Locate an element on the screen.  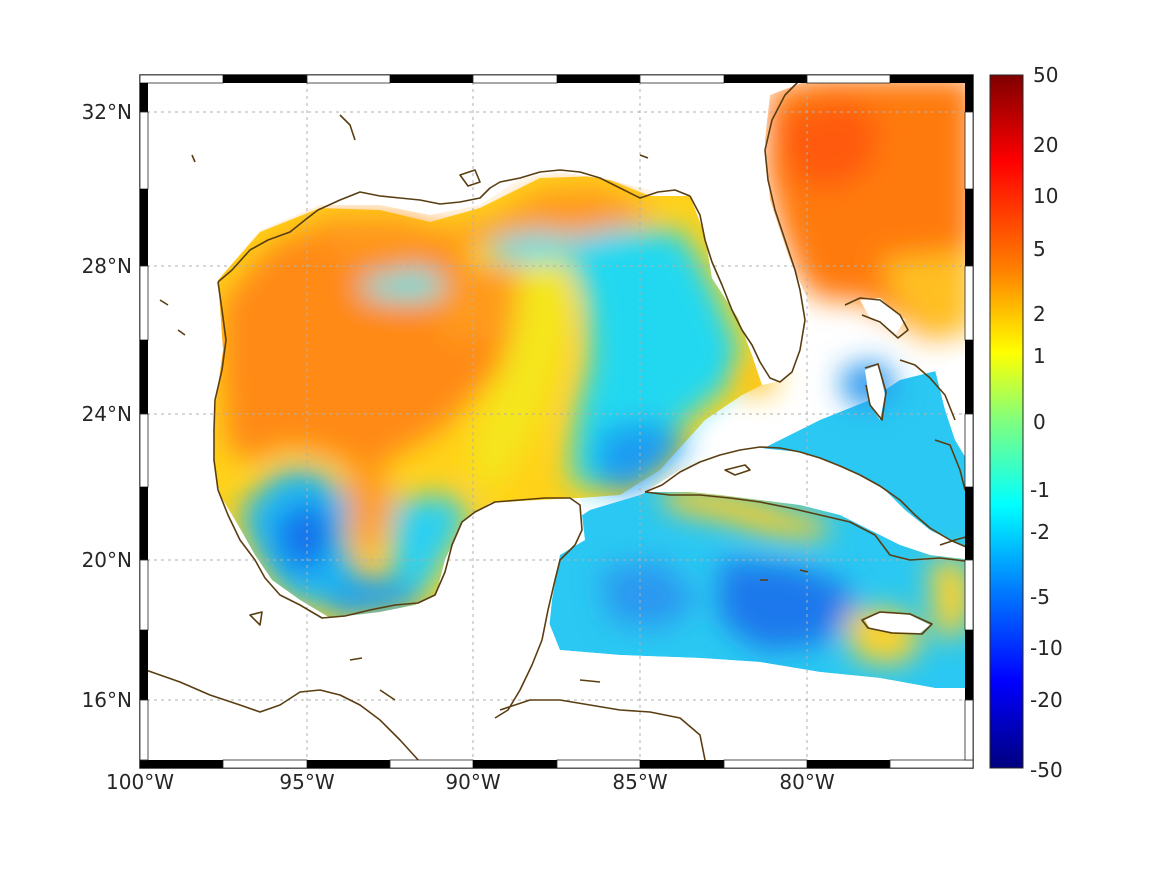
campeche-east-cool is located at coordinates (430, 545).